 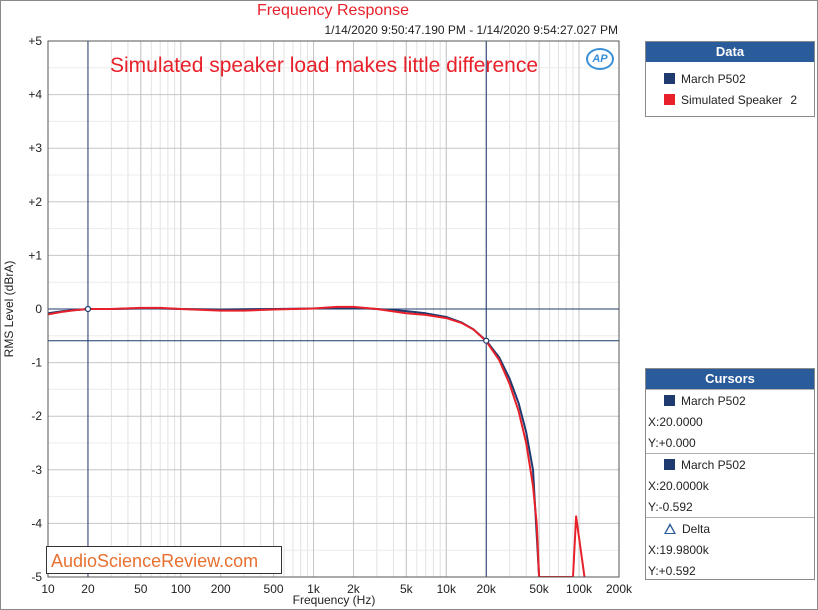 What do you see at coordinates (35, 202) in the screenshot?
I see `y-tick-label: +2` at bounding box center [35, 202].